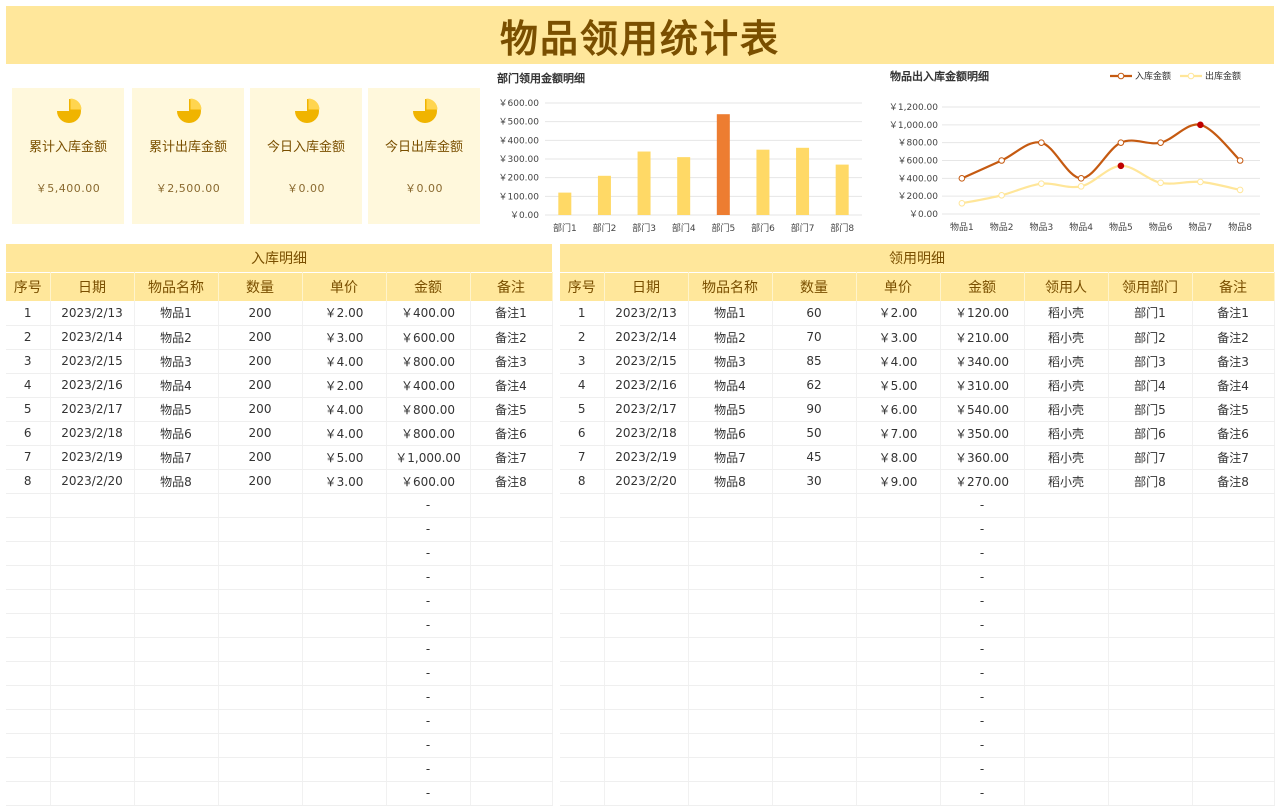 Image resolution: width=1280 pixels, height=806 pixels. I want to click on table-cell: 62, so click(814, 385).